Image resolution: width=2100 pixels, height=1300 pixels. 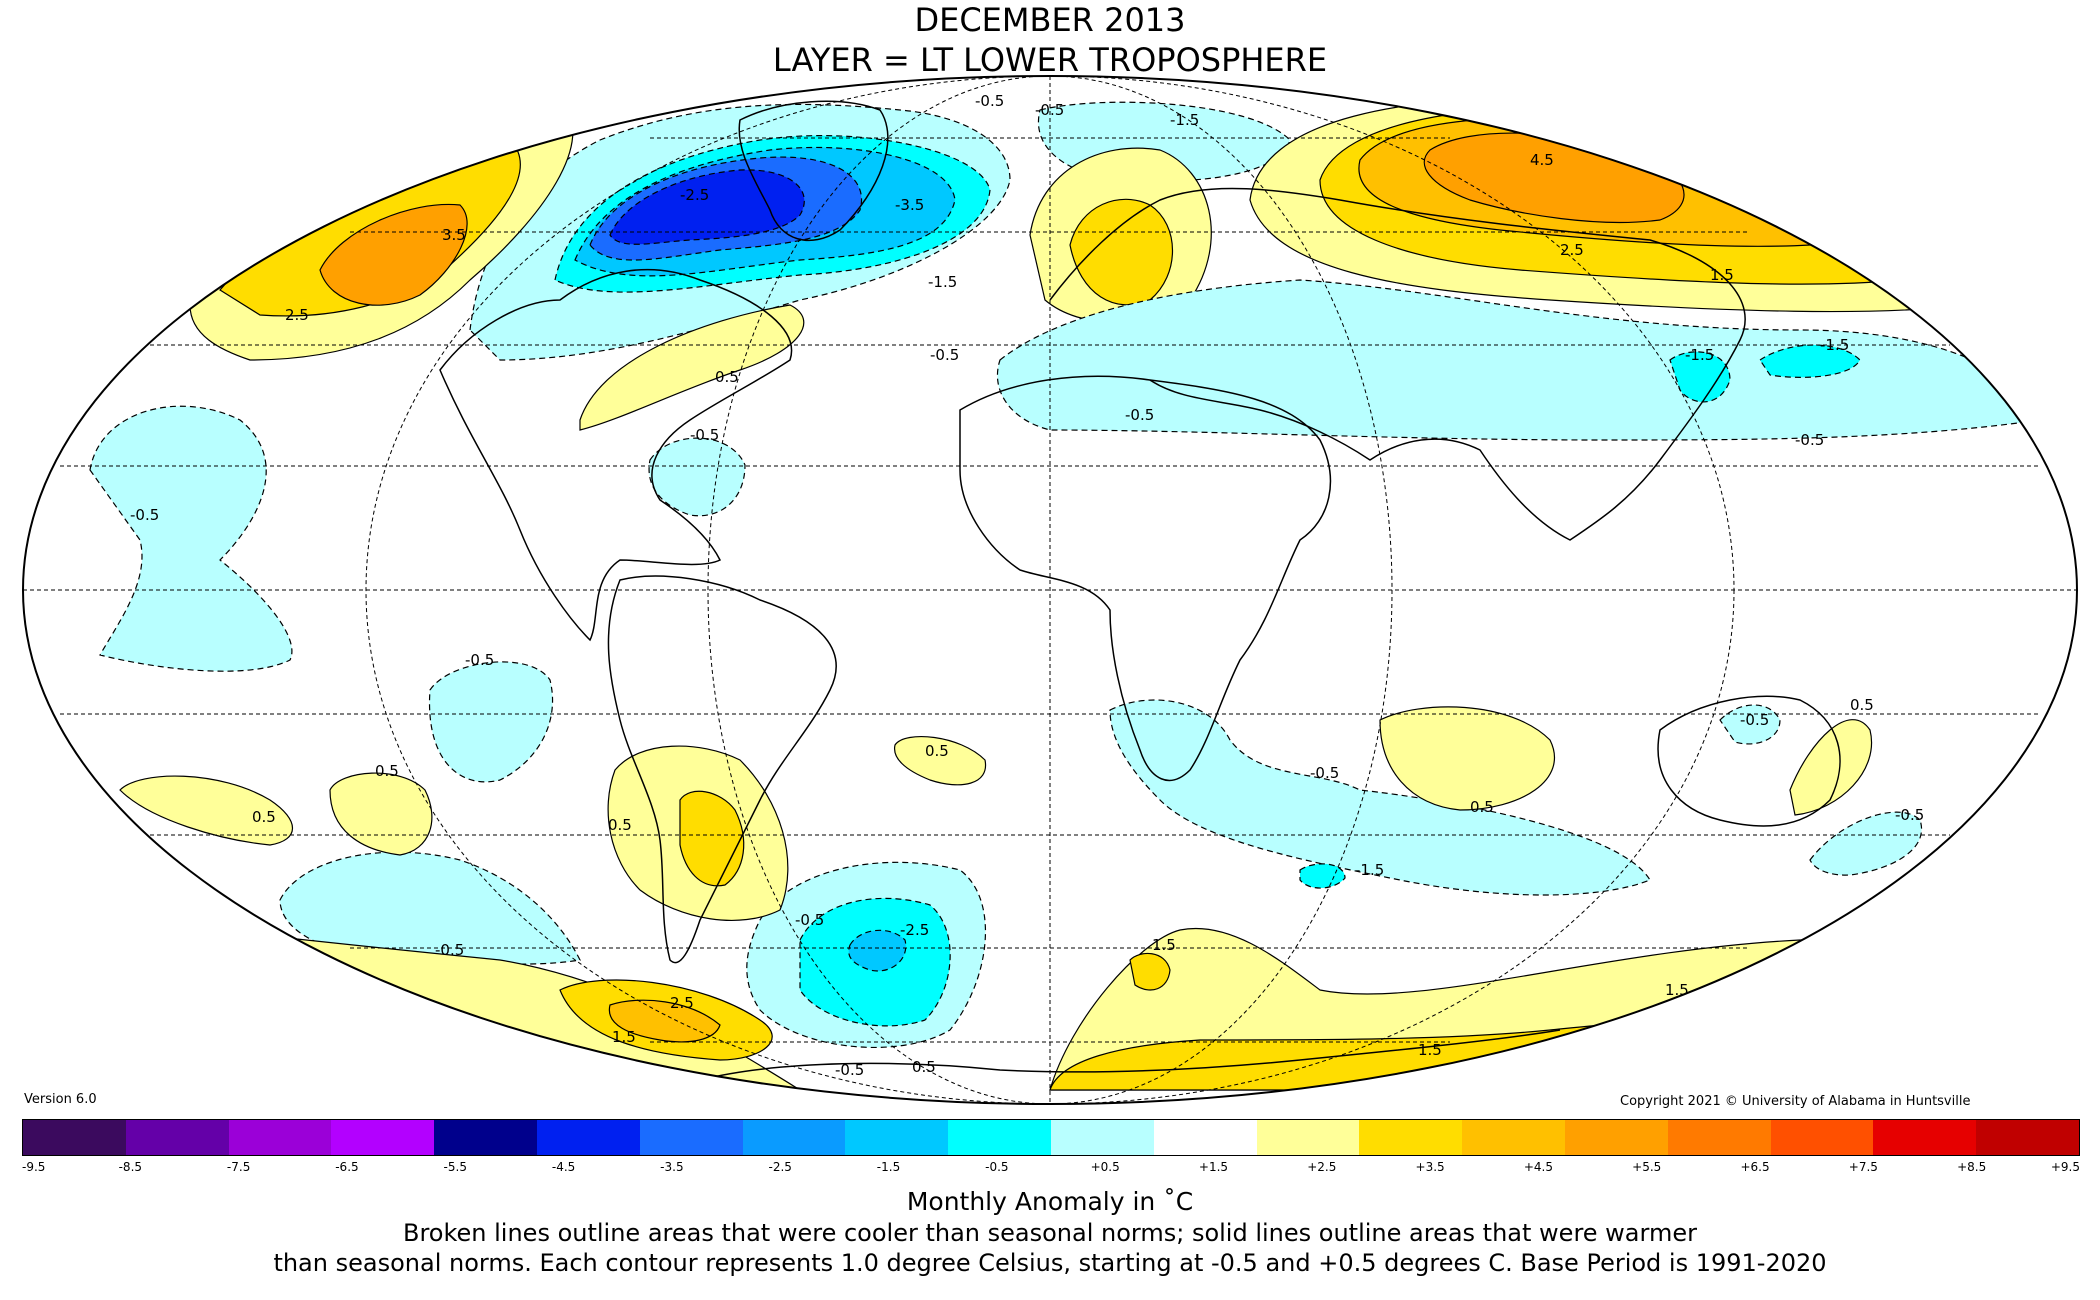 What do you see at coordinates (2065, 1167) in the screenshot?
I see `colorbar-tick-label: +9.5` at bounding box center [2065, 1167].